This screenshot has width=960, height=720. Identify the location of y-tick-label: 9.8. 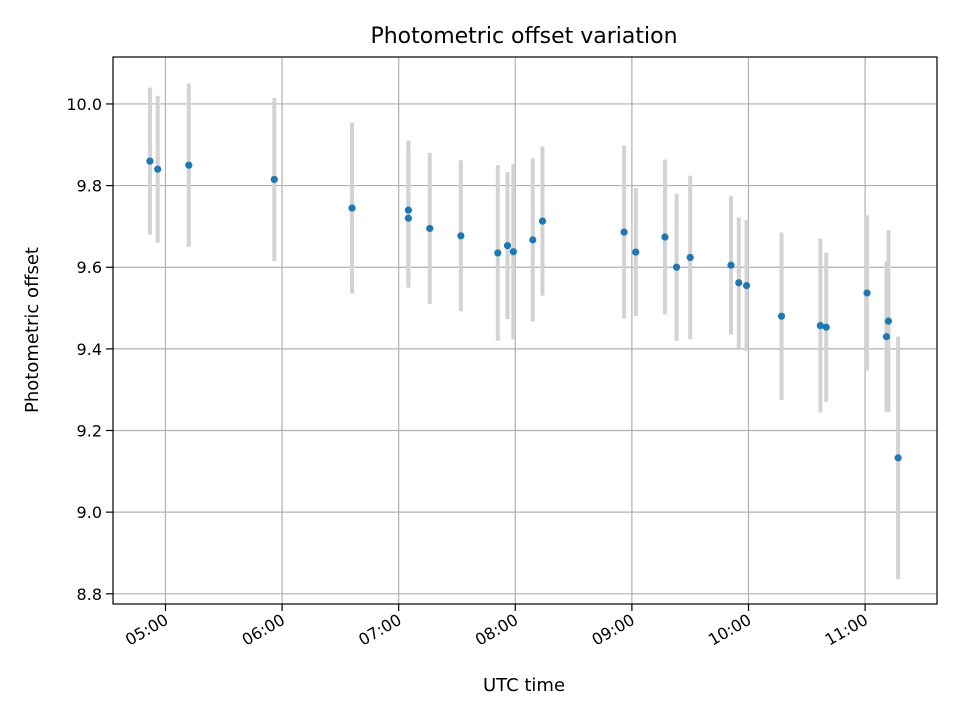
(89, 186).